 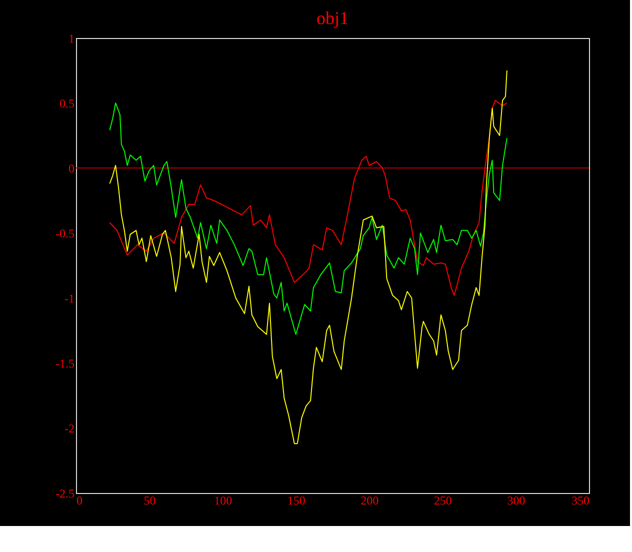 What do you see at coordinates (516, 501) in the screenshot?
I see `x-tick-label: 300` at bounding box center [516, 501].